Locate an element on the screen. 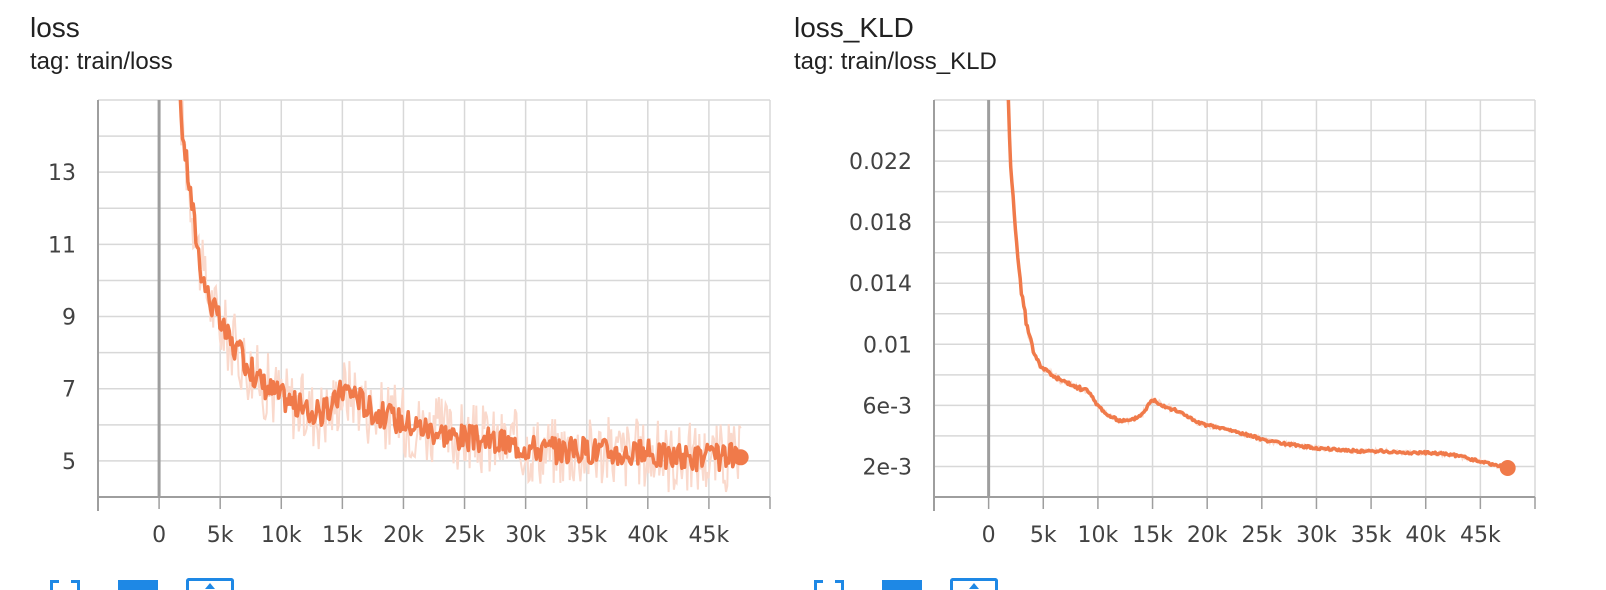  y-tick-label: 13 is located at coordinates (62, 173).